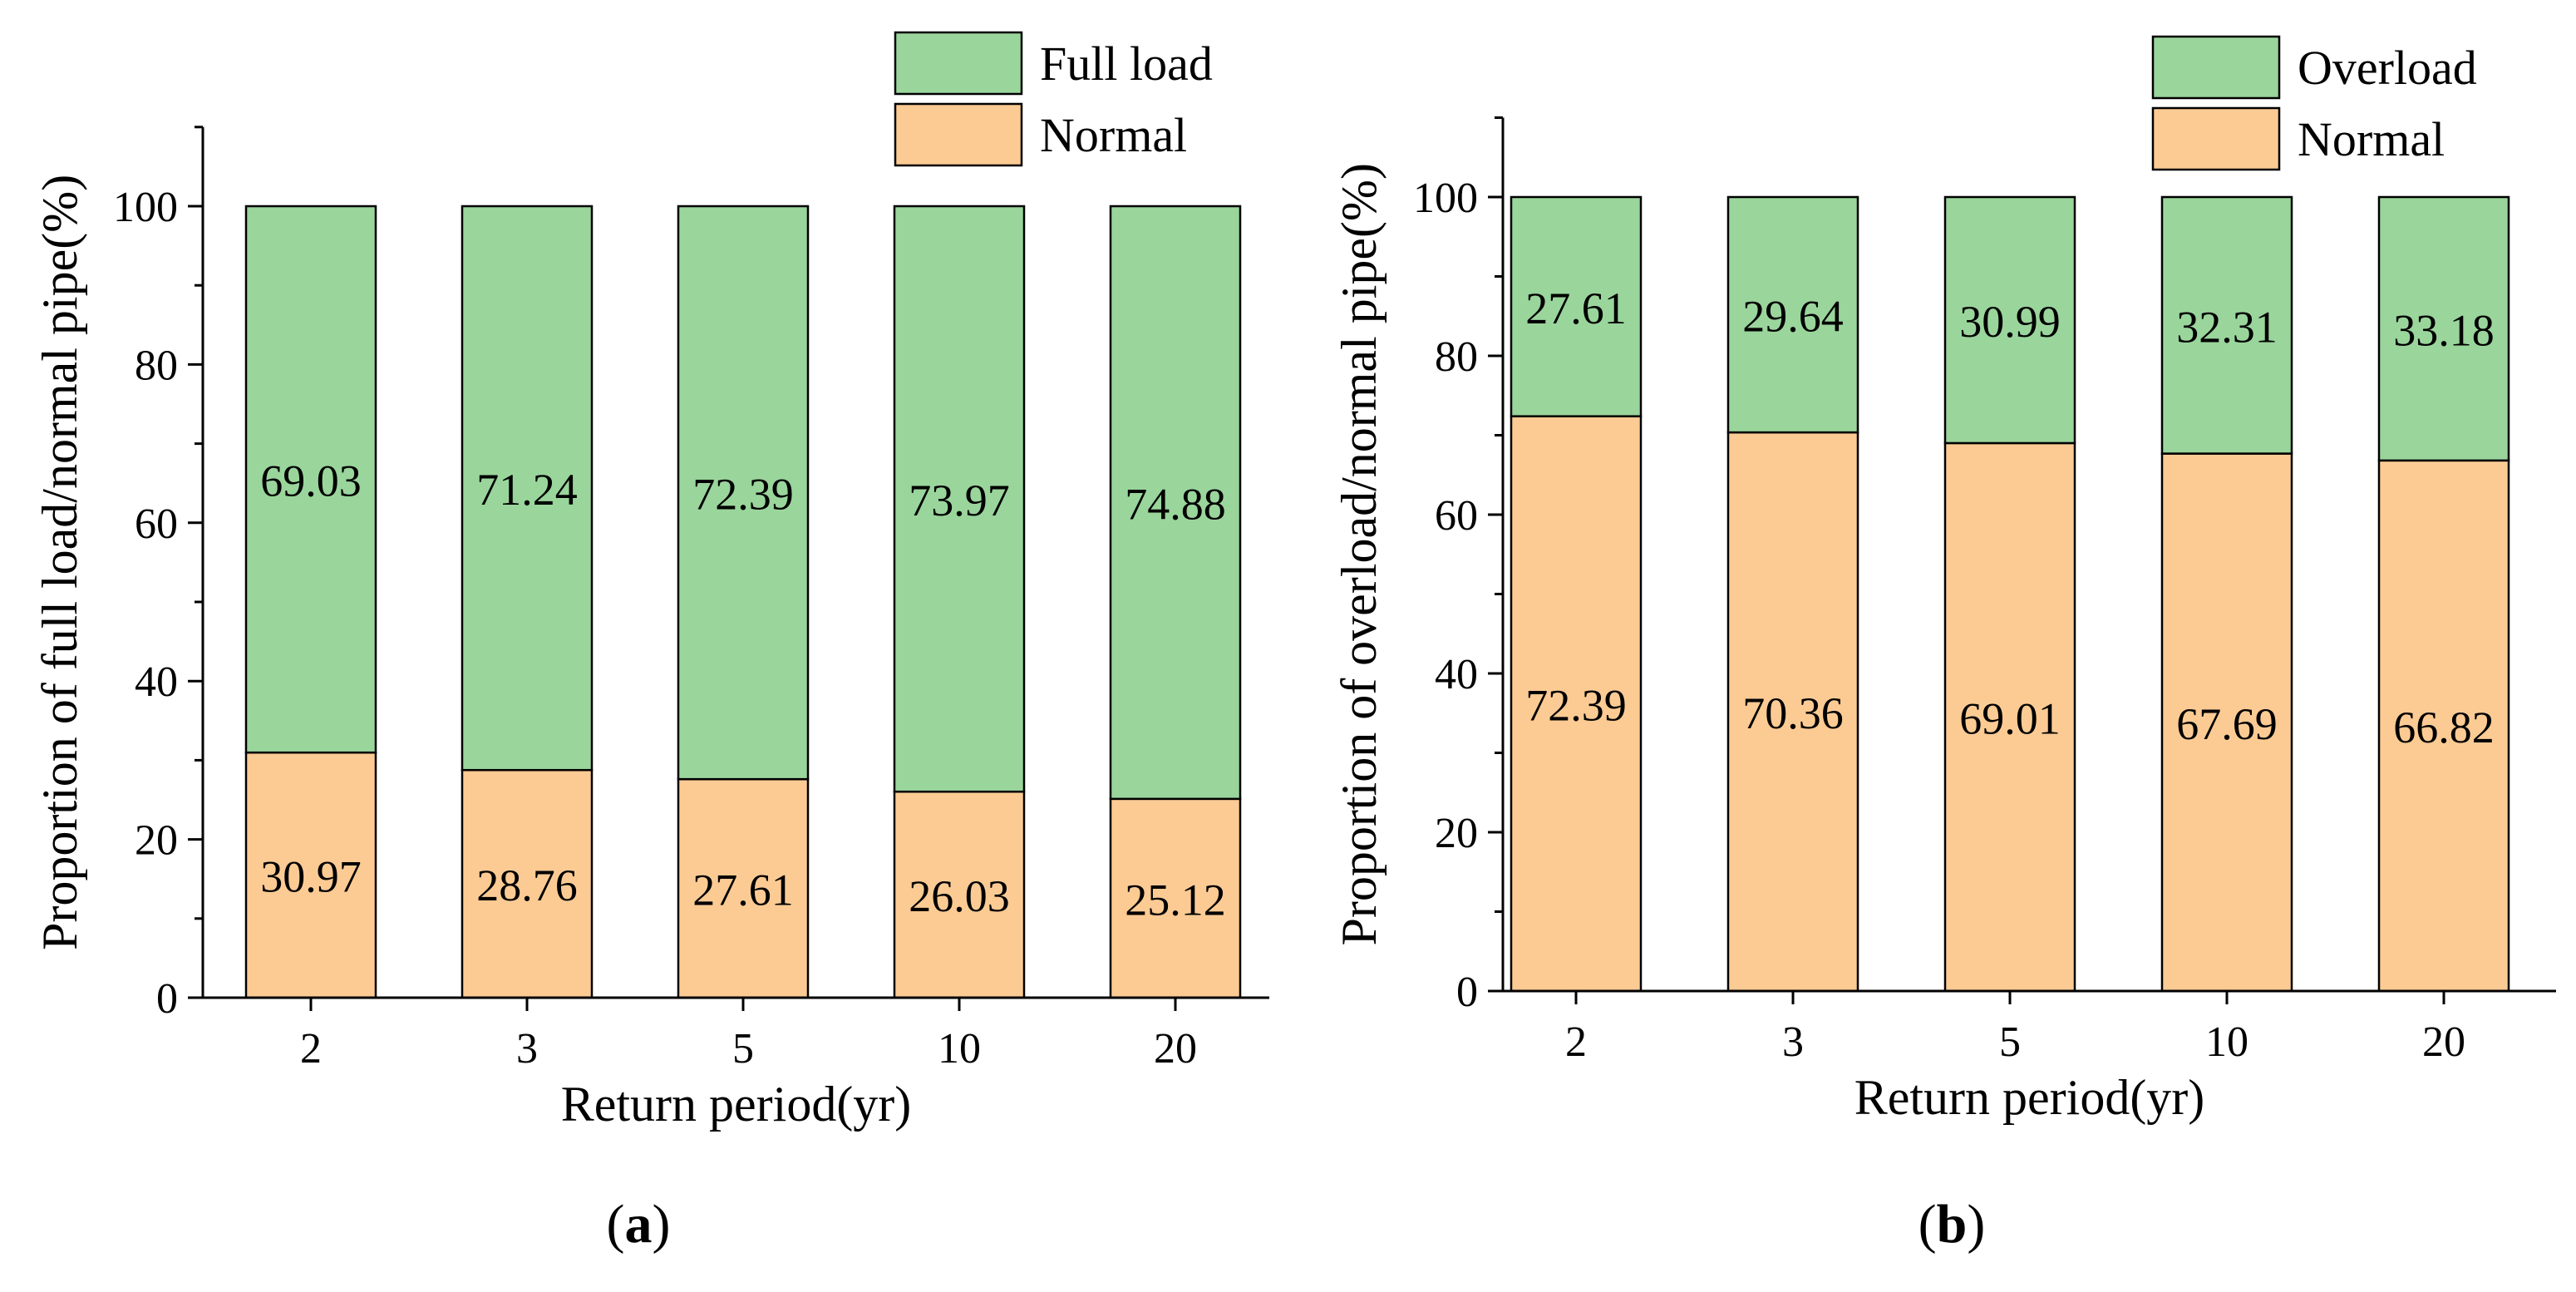 Image resolution: width=2576 pixels, height=1292 pixels. I want to click on data-label: 70.36, so click(1793, 713).